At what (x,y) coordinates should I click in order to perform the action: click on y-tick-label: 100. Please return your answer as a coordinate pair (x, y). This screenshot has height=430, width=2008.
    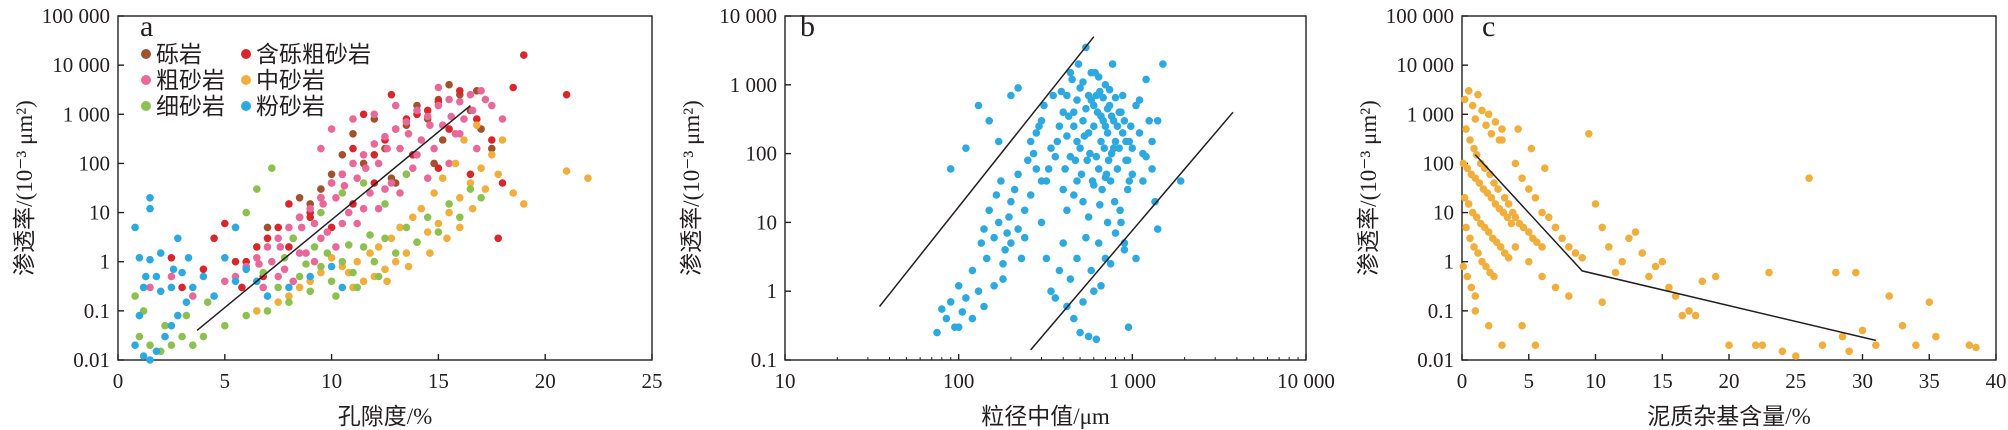
    Looking at the image, I should click on (95, 163).